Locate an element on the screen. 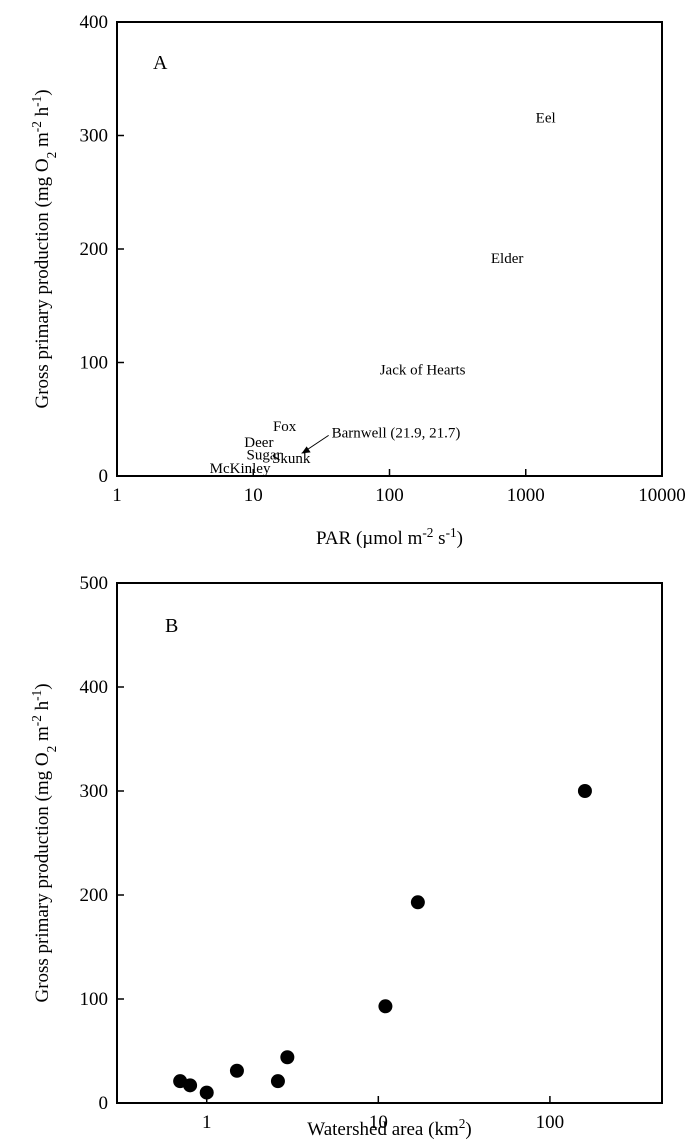 This screenshot has height=1141, width=686. site-label: Elder is located at coordinates (507, 259).